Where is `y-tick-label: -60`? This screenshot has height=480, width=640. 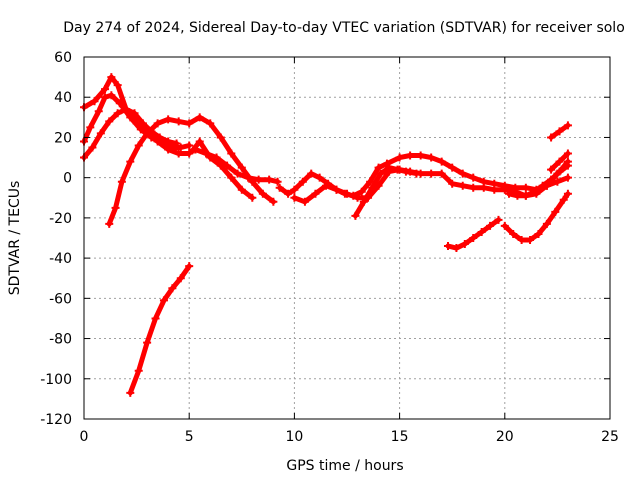
y-tick-label: -60 is located at coordinates (60, 299).